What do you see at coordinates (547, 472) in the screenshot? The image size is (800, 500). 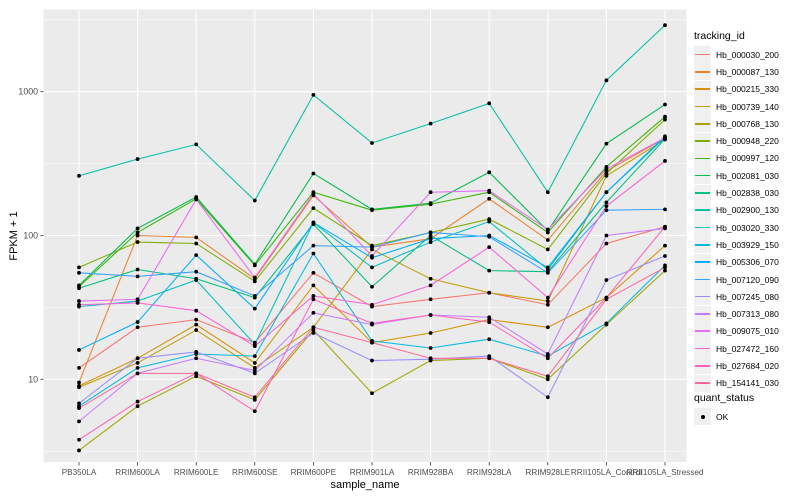 I see `x-tick-label: RRIM928LE` at bounding box center [547, 472].